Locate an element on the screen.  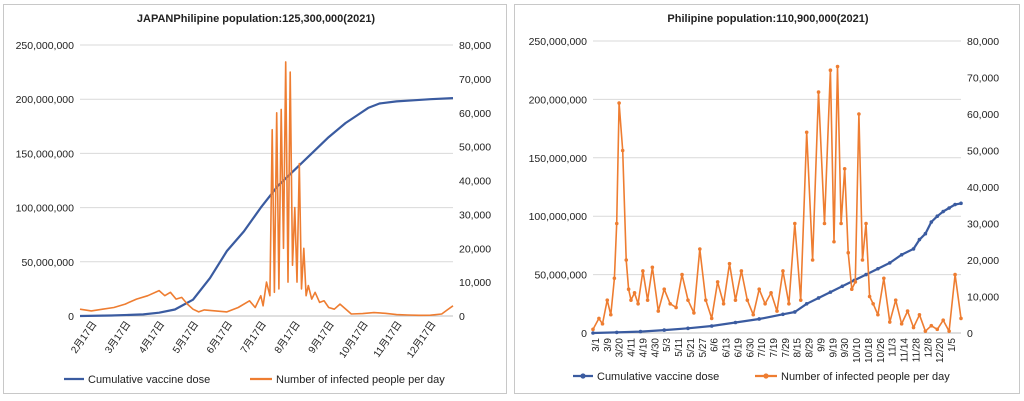
x-tick-label: 3/20 is located at coordinates (620, 348).